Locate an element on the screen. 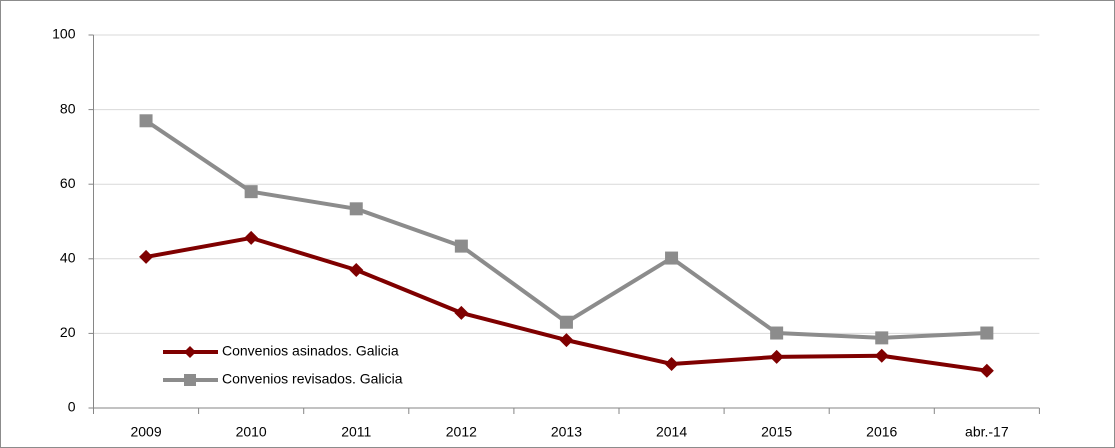 The height and width of the screenshot is (448, 1115). x-tick-label: 2015 is located at coordinates (776, 432).